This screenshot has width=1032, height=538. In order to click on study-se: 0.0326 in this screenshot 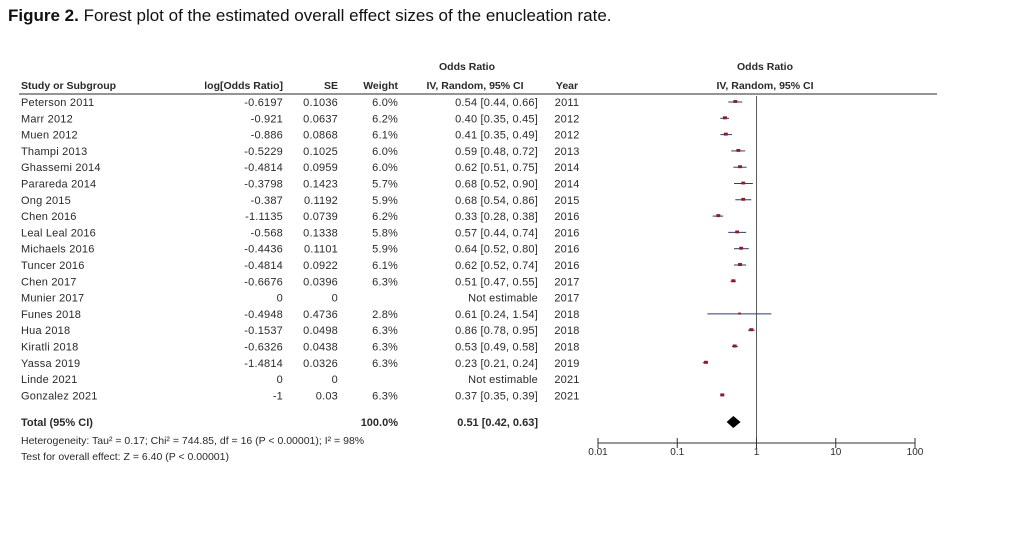, I will do `click(320, 364)`.